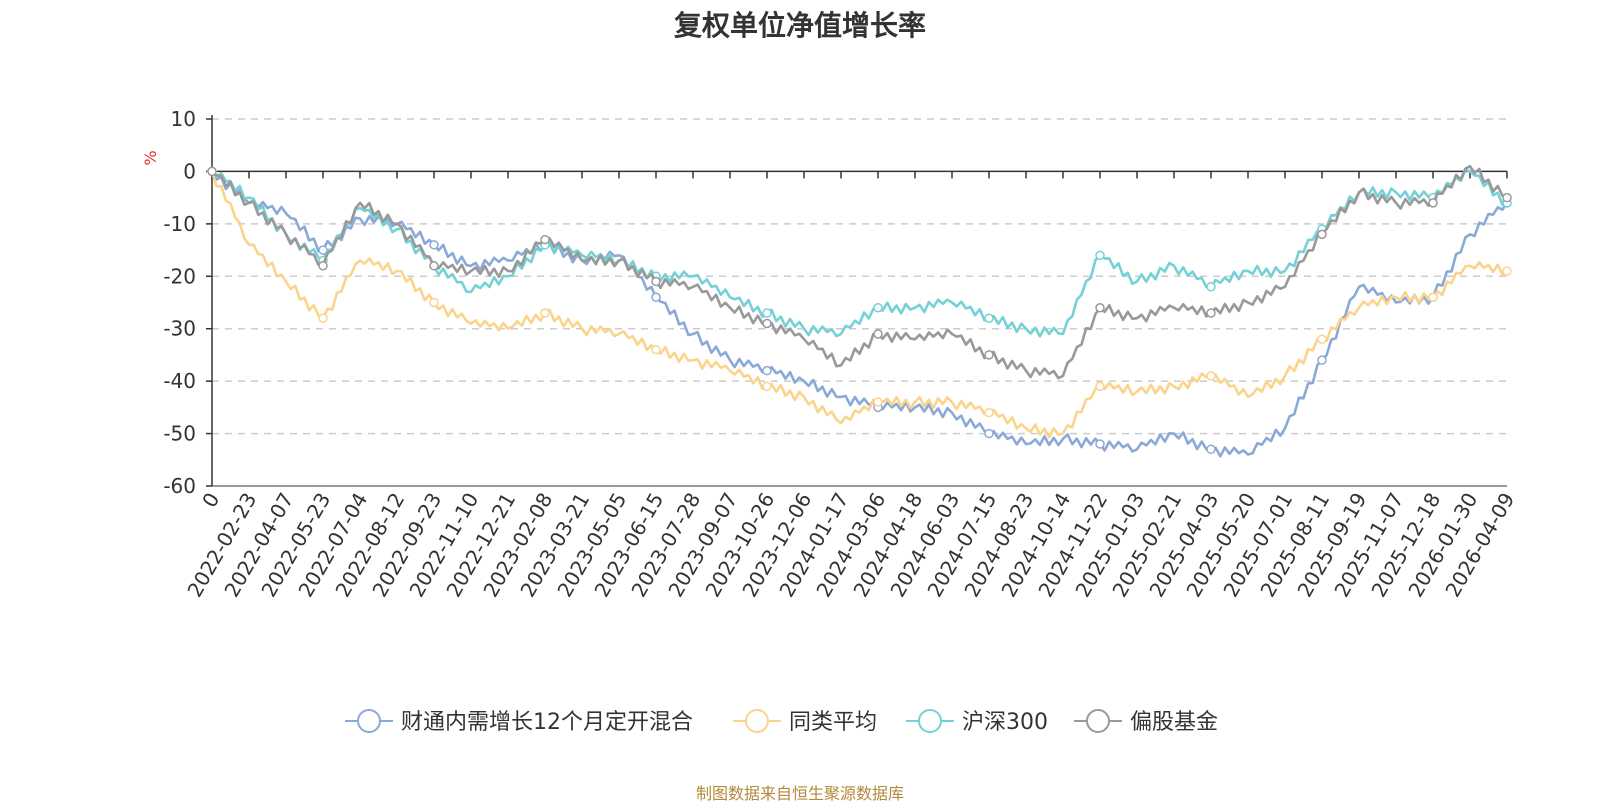 The width and height of the screenshot is (1600, 804). What do you see at coordinates (1174, 722) in the screenshot?
I see `legend-label: 偏股基金` at bounding box center [1174, 722].